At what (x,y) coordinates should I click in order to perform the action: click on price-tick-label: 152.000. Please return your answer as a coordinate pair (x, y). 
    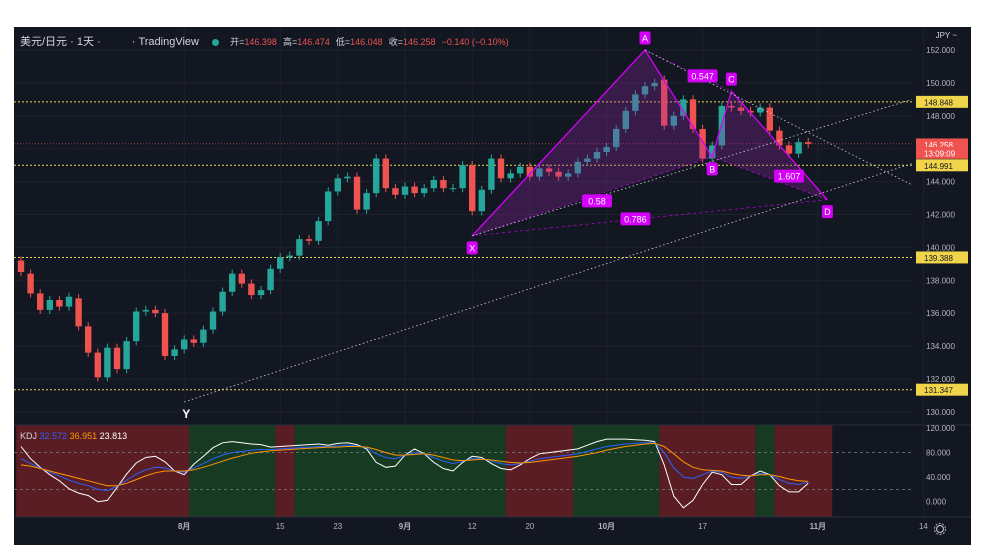
    Looking at the image, I should click on (940, 50).